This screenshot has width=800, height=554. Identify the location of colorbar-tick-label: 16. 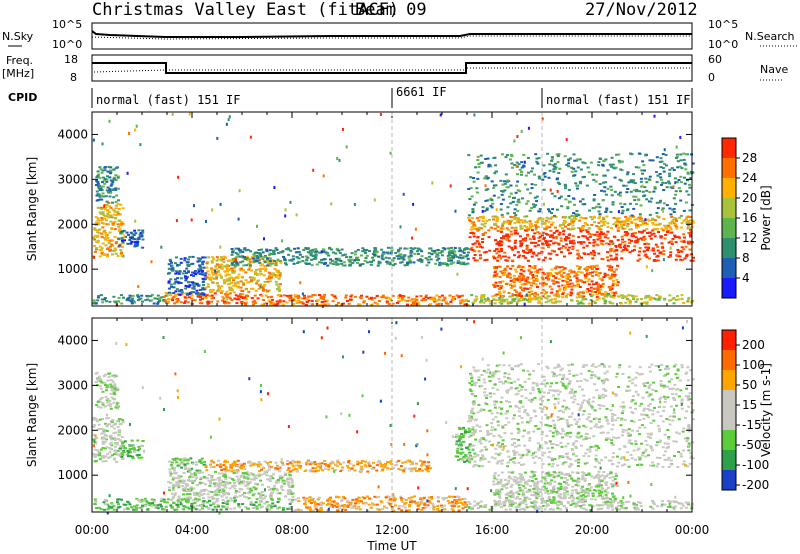
(749, 218).